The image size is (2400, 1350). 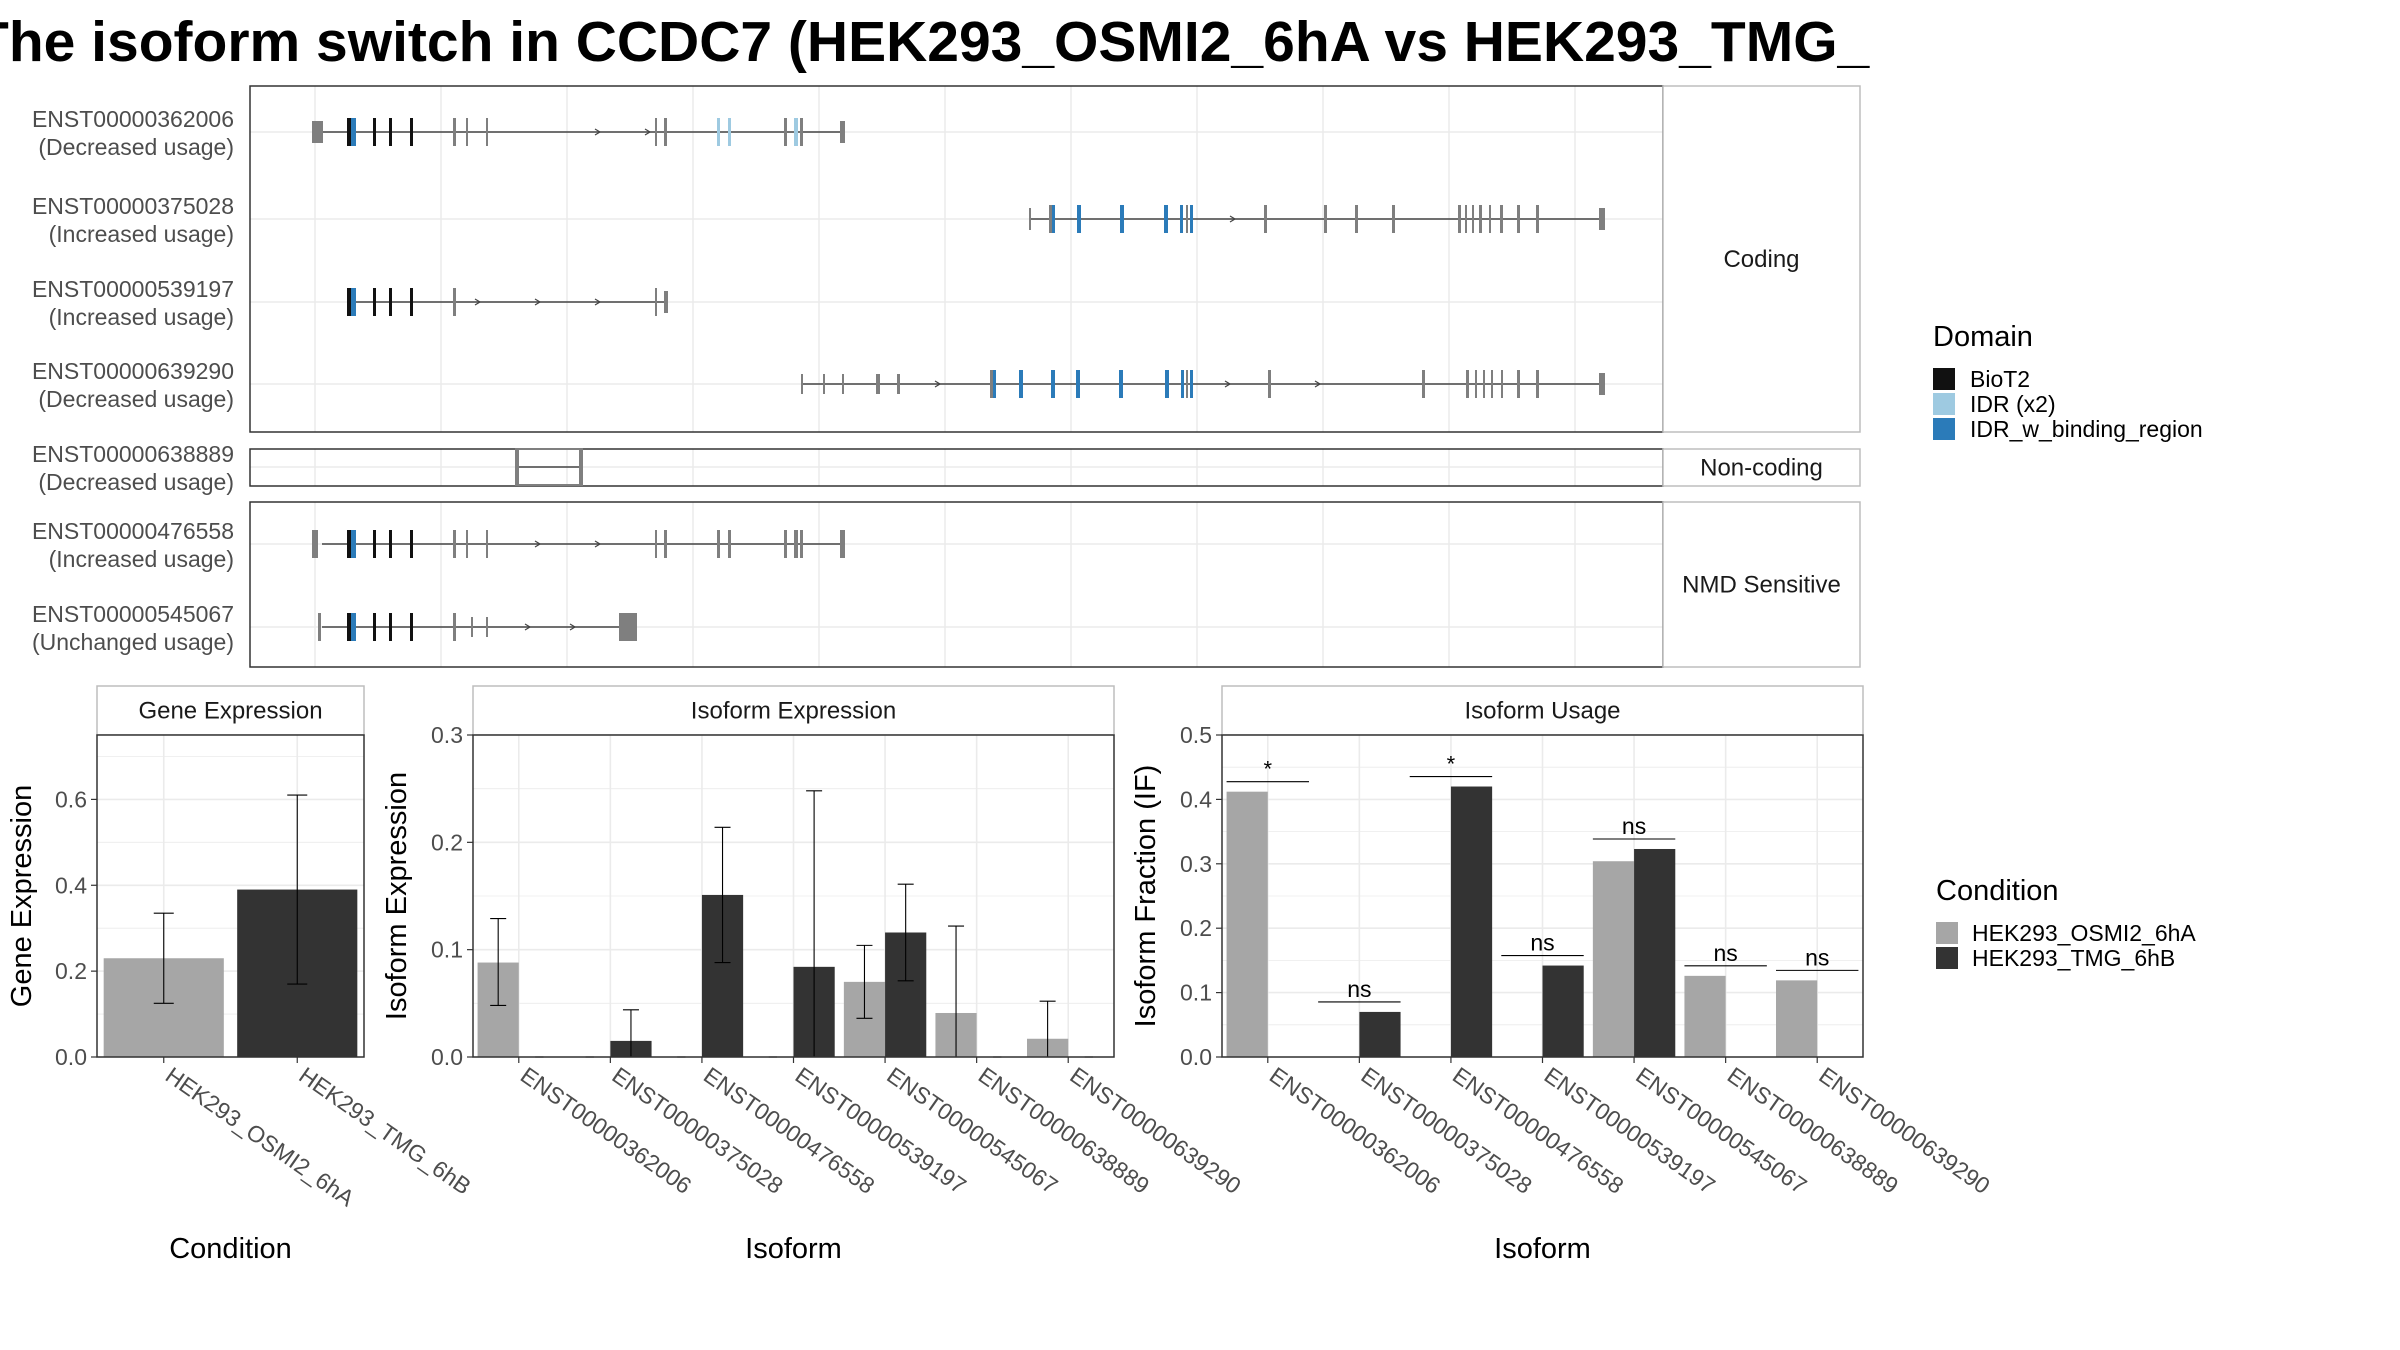 What do you see at coordinates (2084, 933) in the screenshot?
I see `condition-legend-label: HEK293_OSMI2_6hA` at bounding box center [2084, 933].